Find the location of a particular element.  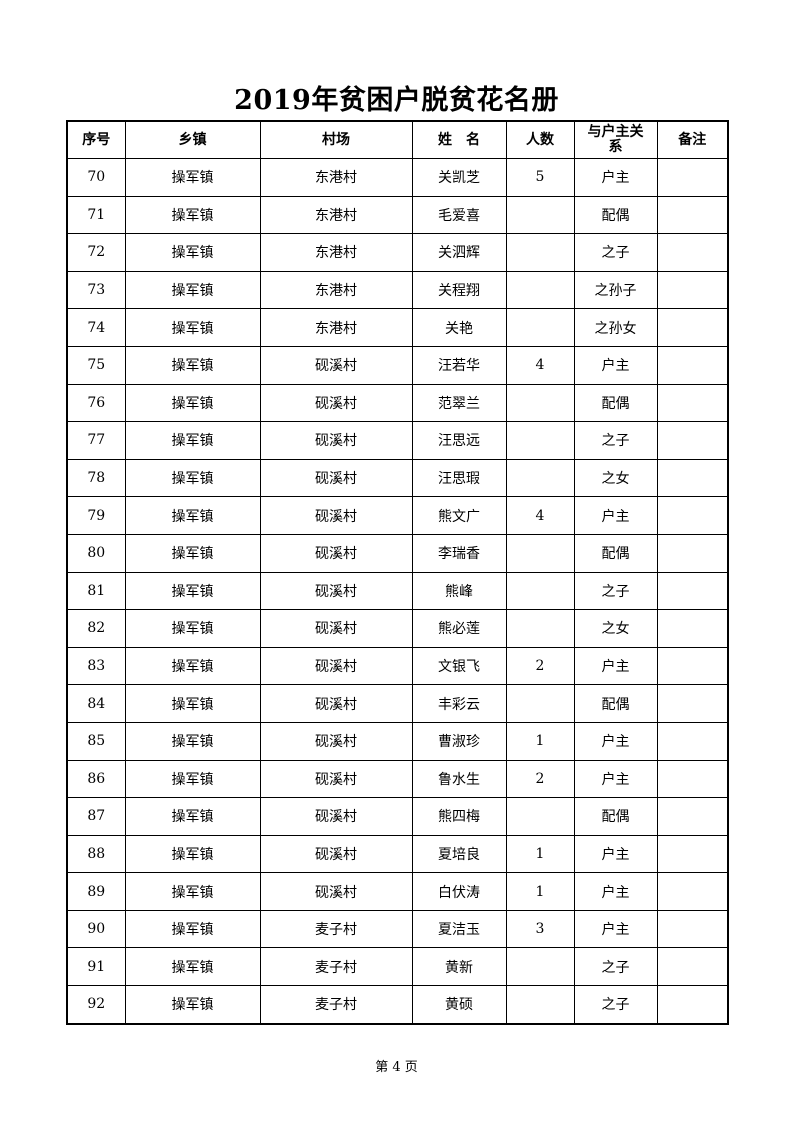

cell-name: 文银飞 is located at coordinates (459, 666).